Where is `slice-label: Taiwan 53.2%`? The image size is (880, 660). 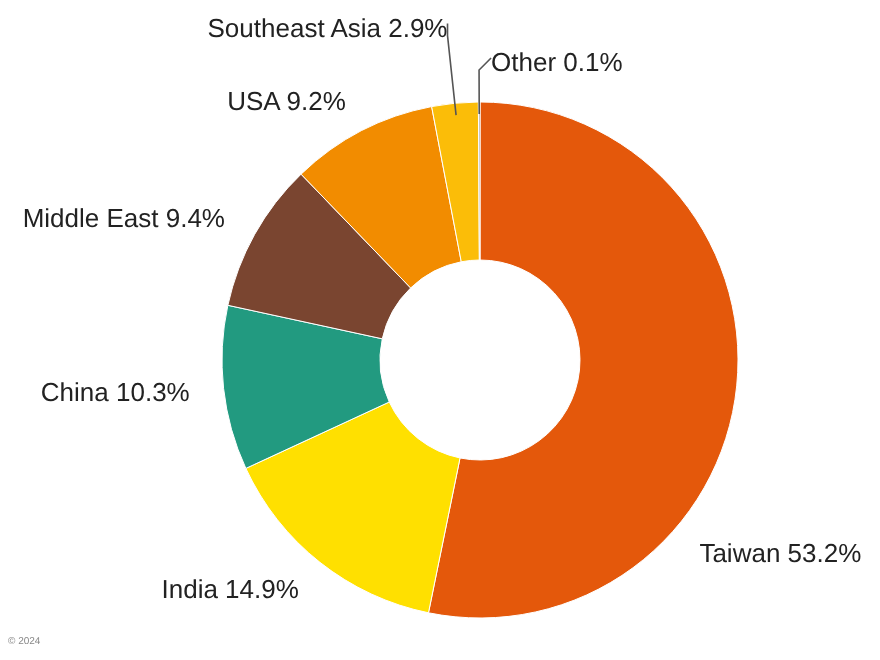 slice-label: Taiwan 53.2% is located at coordinates (781, 552).